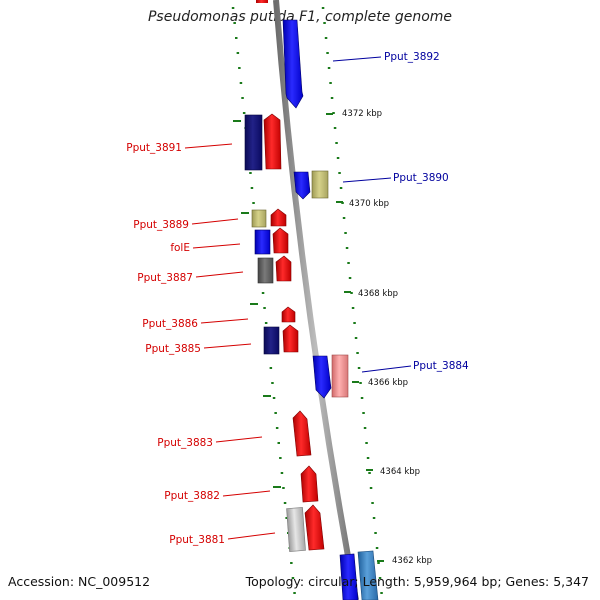 Image resolution: width=600 pixels, height=600 pixels. What do you see at coordinates (421, 178) in the screenshot?
I see `gene-label-pput-3890: Pput_3890` at bounding box center [421, 178].